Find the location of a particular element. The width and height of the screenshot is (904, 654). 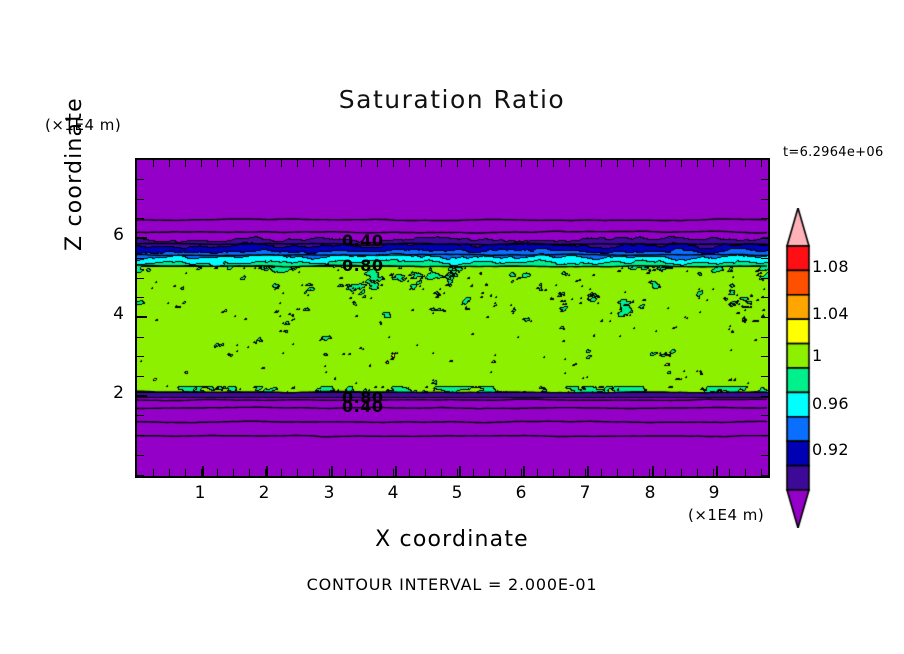

x-tick-label: 1 is located at coordinates (200, 493).